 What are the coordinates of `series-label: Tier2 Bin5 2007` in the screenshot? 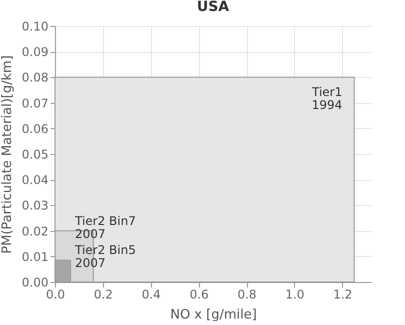 It's located at (105, 256).